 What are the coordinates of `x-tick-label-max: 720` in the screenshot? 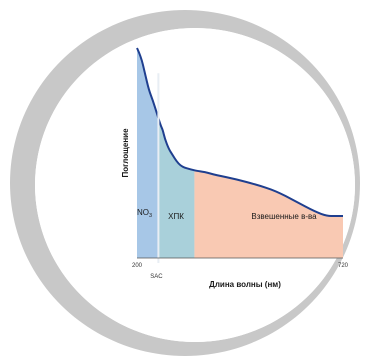 It's located at (343, 266).